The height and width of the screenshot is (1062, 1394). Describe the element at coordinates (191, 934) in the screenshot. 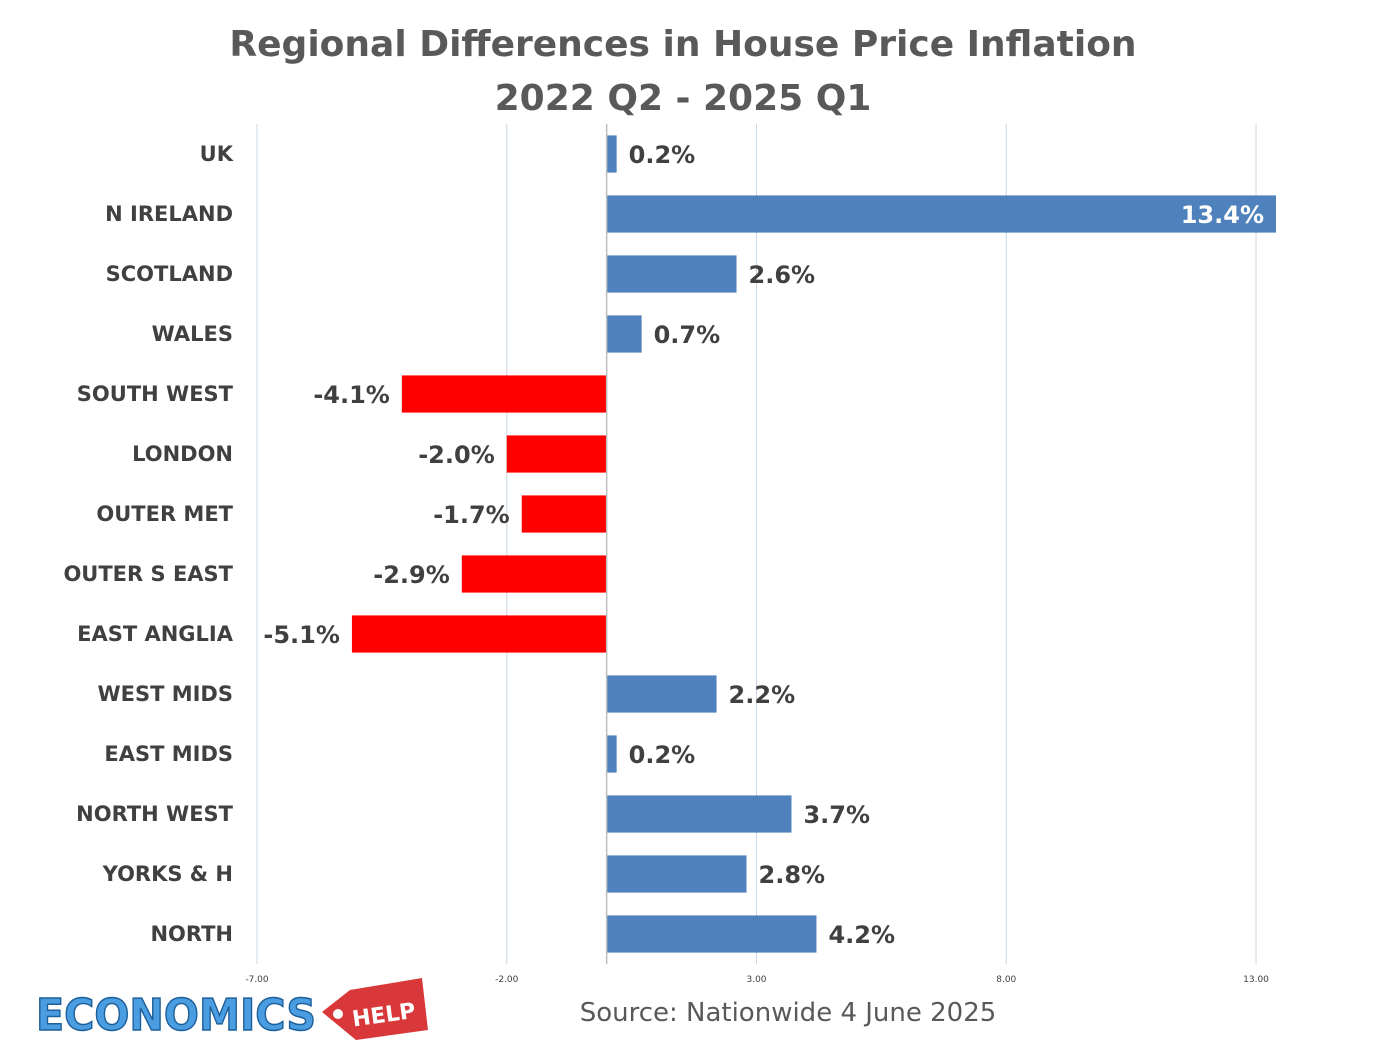

I see `category-label: NORTH` at that location.